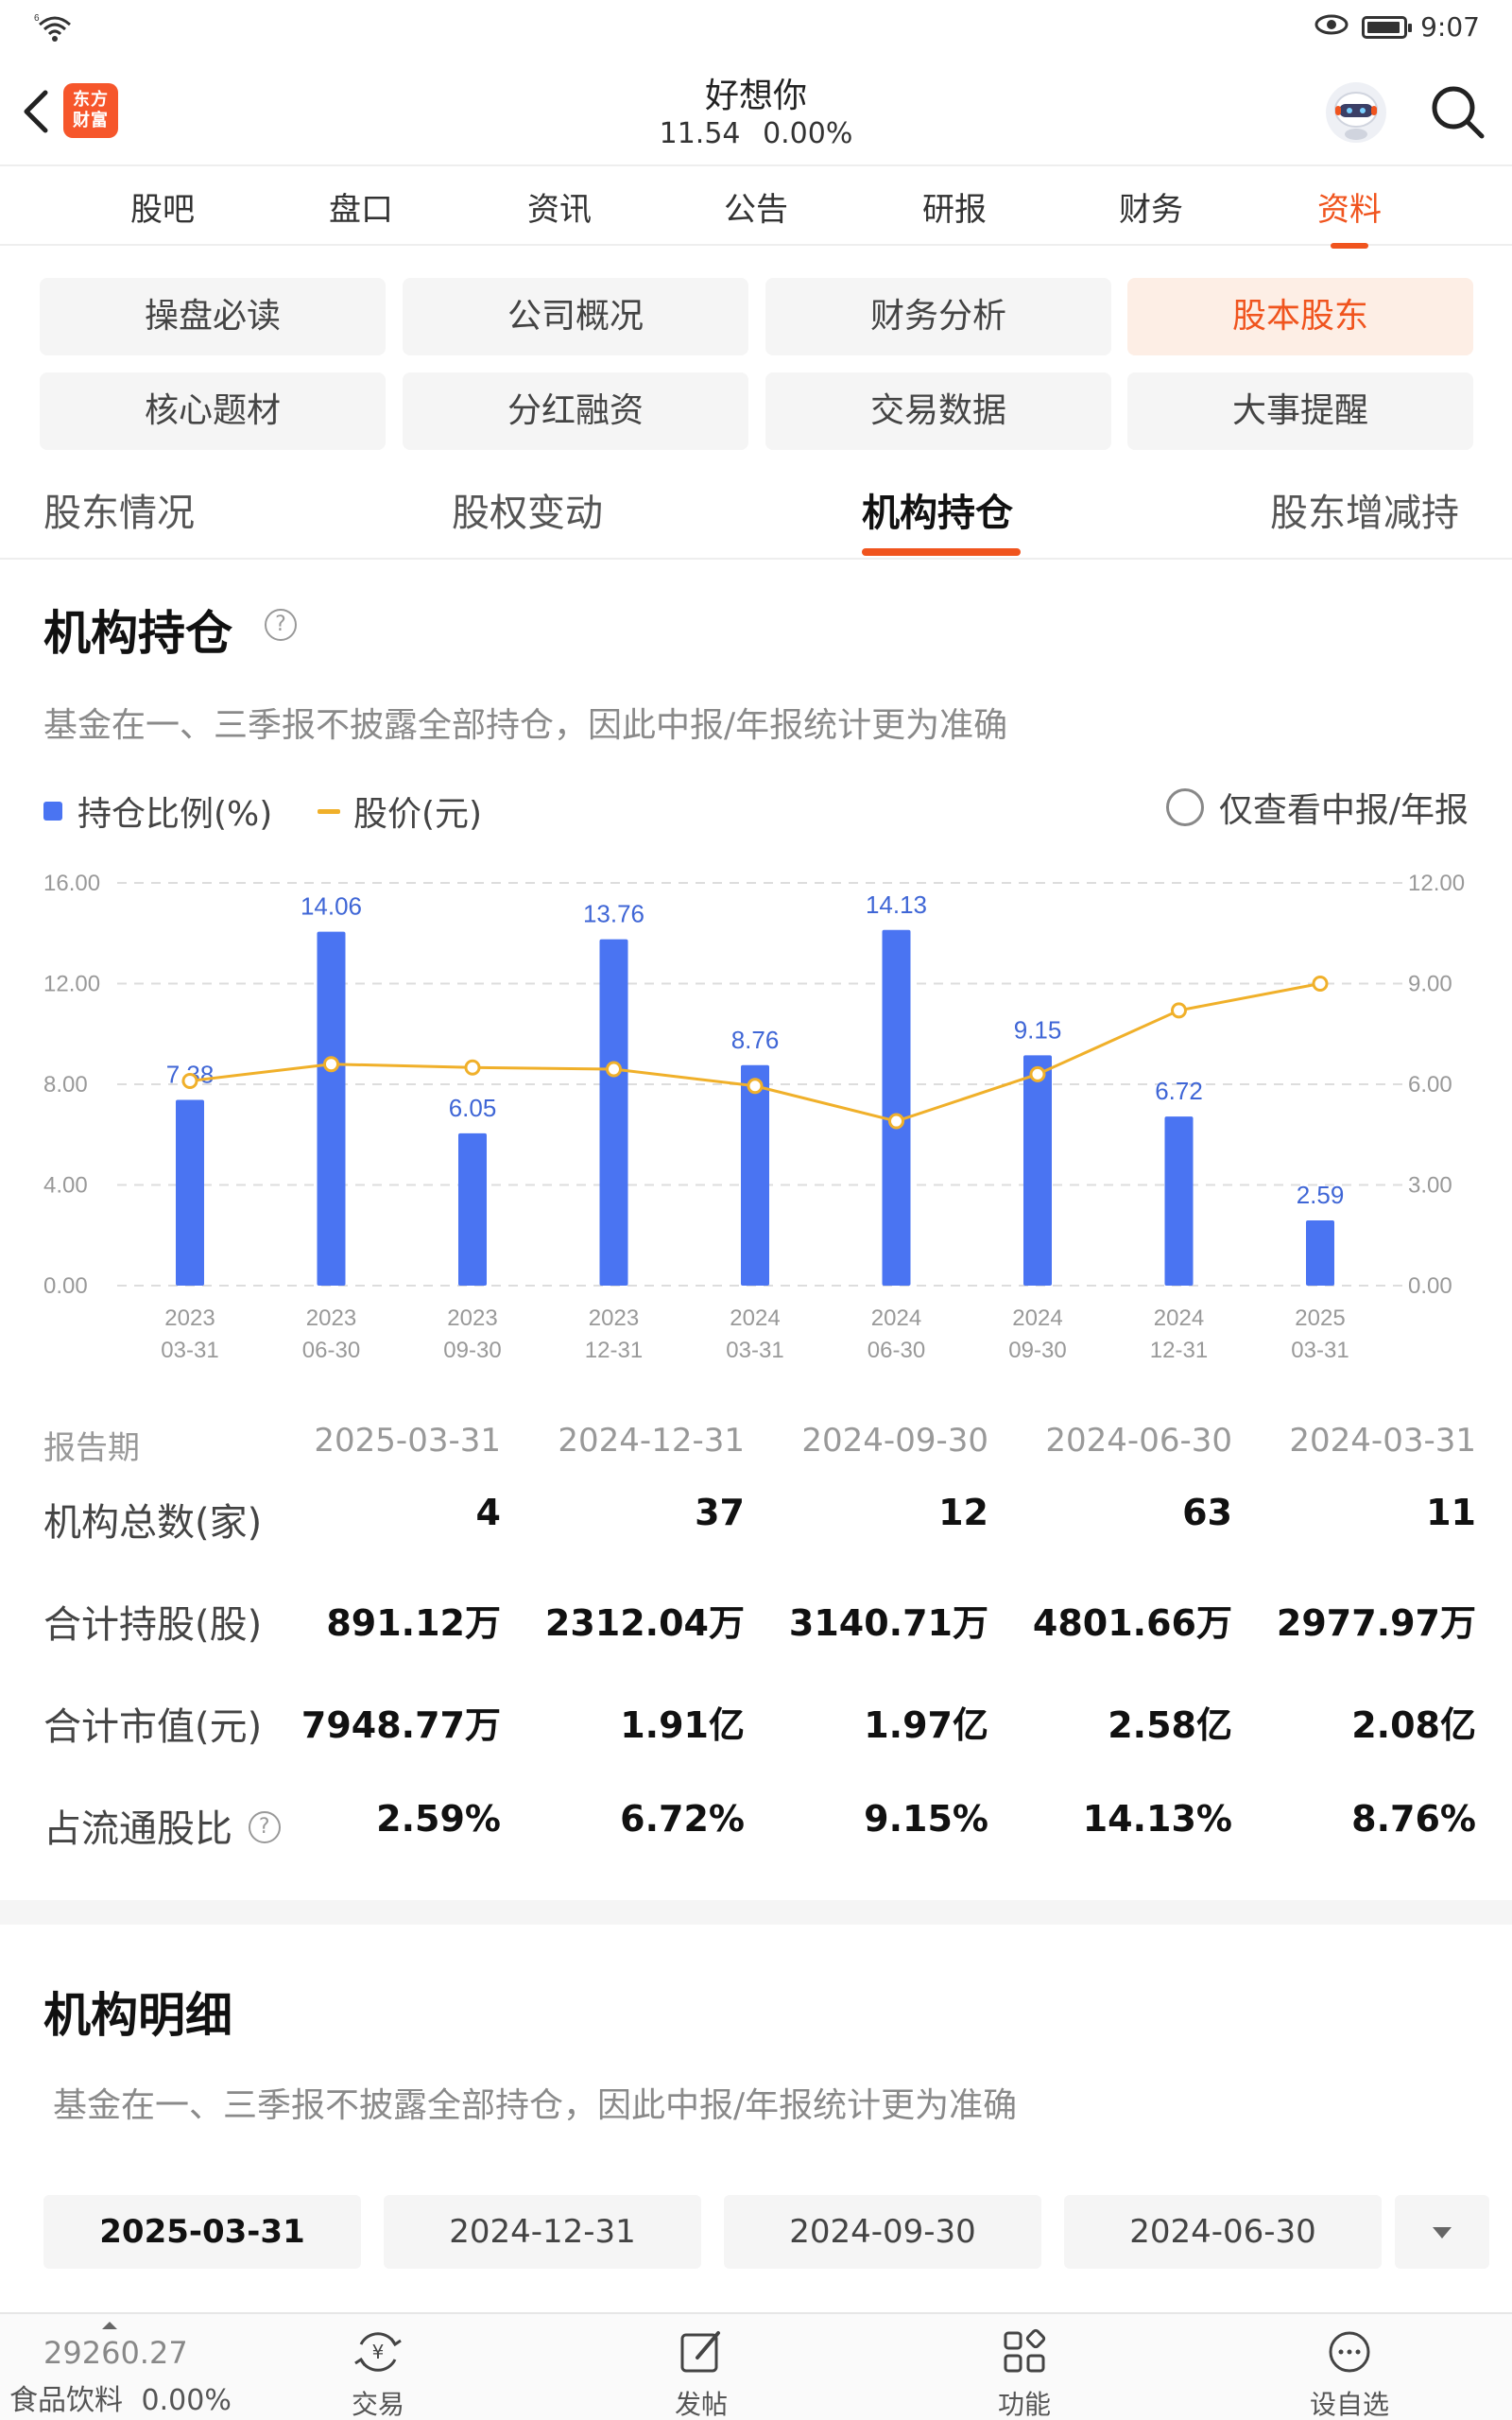 This screenshot has width=1512, height=2420. I want to click on bottom-post-button: 发帖, so click(701, 2372).